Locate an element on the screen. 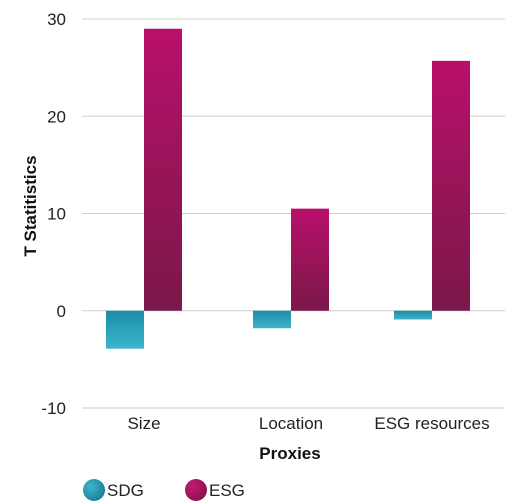 Image resolution: width=515 pixels, height=502 pixels. bar-sdg-location is located at coordinates (272, 319).